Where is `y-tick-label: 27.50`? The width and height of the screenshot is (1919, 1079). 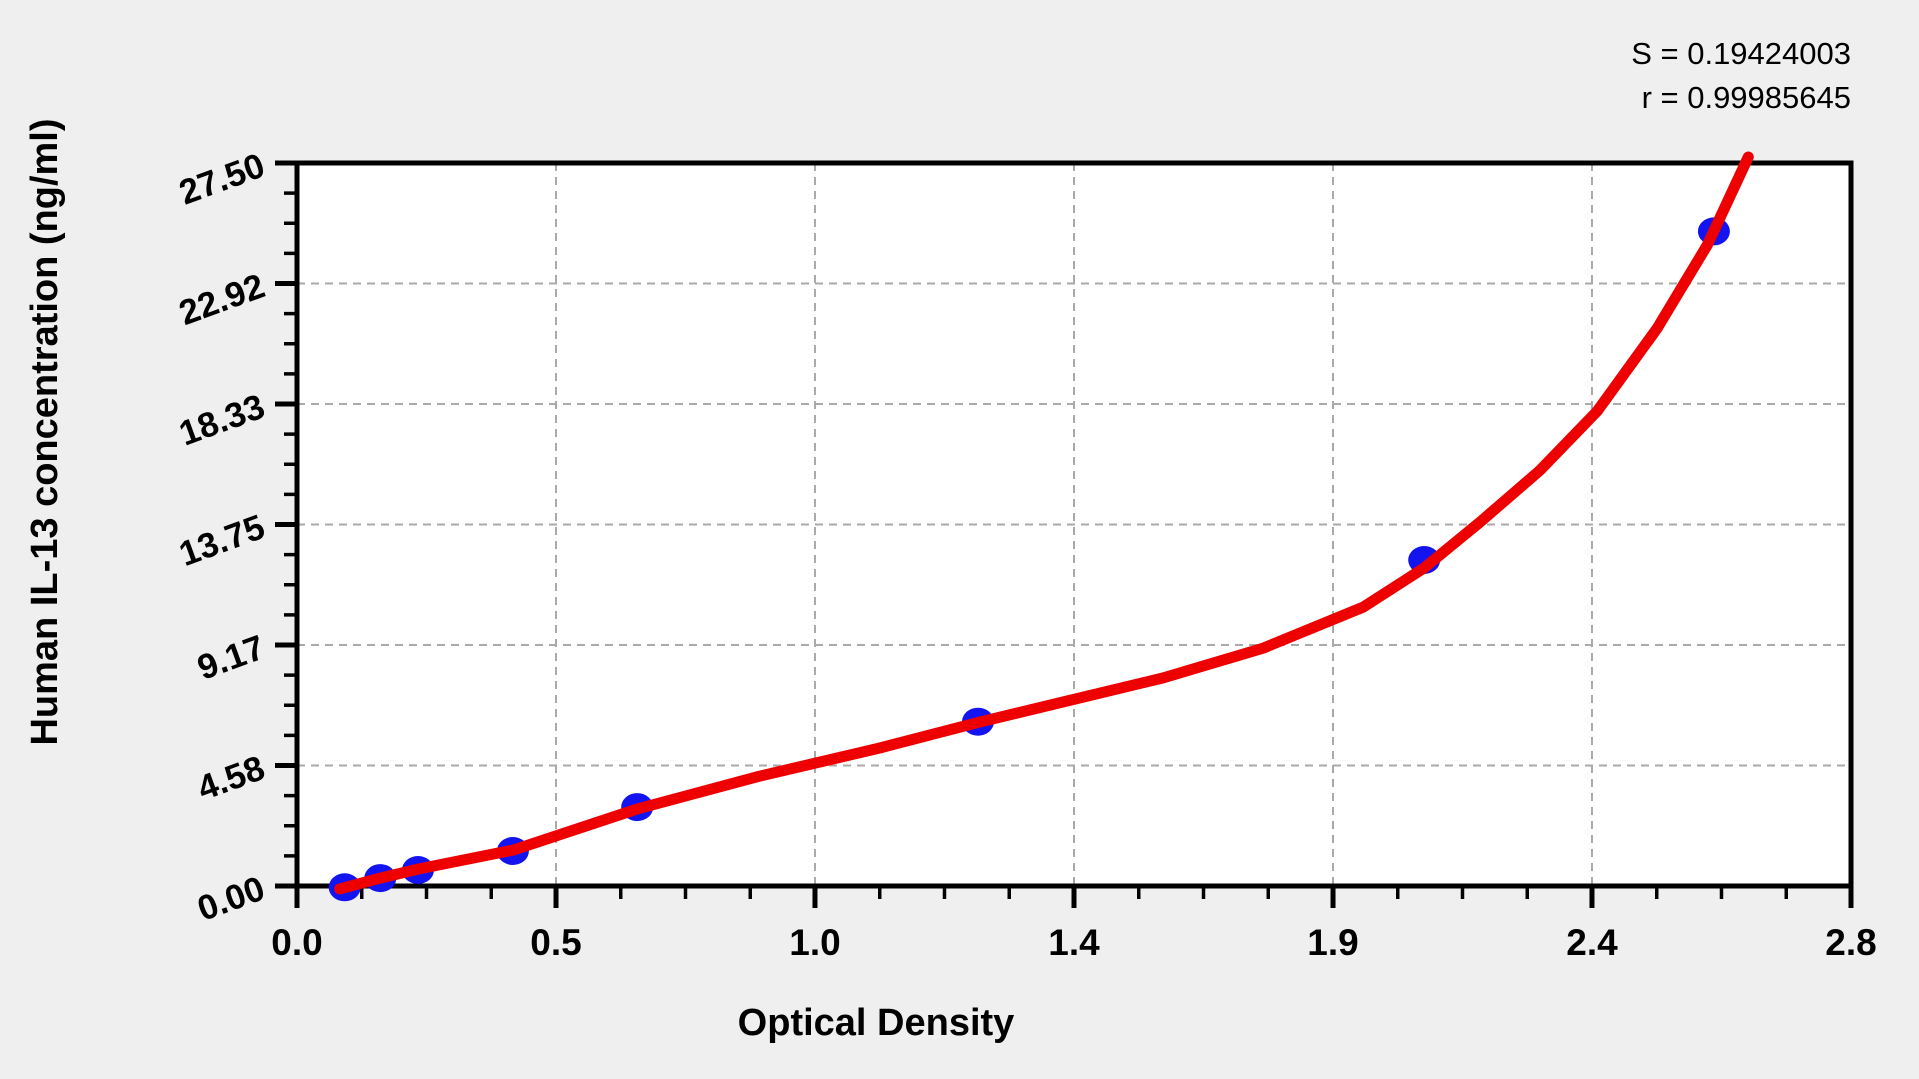
y-tick-label: 27.50 is located at coordinates (222, 179).